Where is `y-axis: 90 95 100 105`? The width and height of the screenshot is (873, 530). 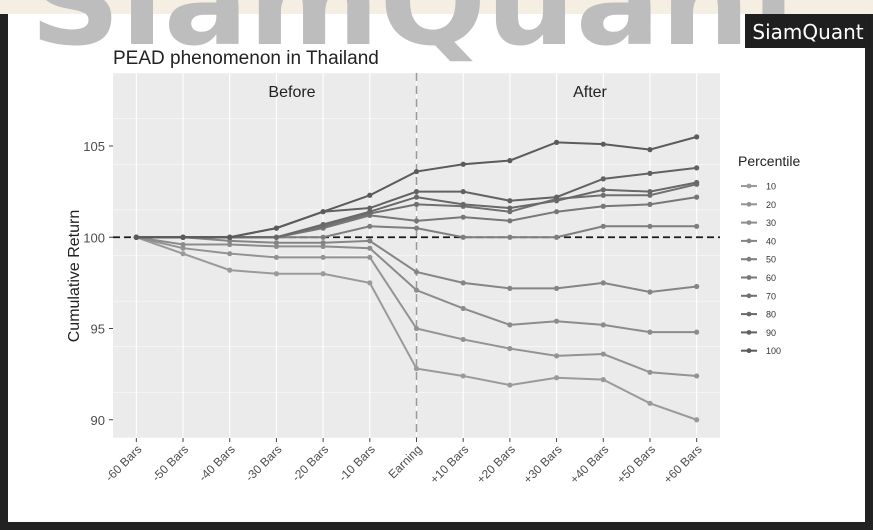 y-axis: 90 95 100 105 is located at coordinates (98, 283).